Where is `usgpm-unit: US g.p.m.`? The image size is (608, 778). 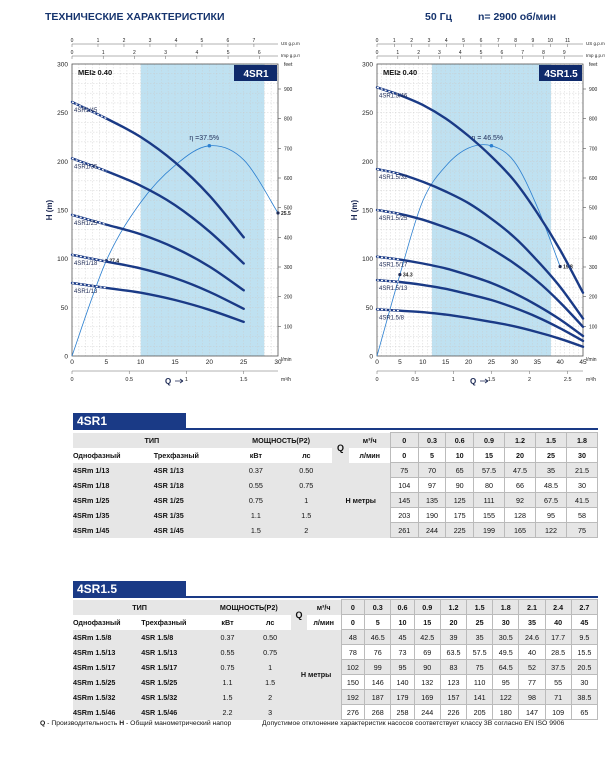
usgpm-unit: US g.p.m. is located at coordinates (290, 43).